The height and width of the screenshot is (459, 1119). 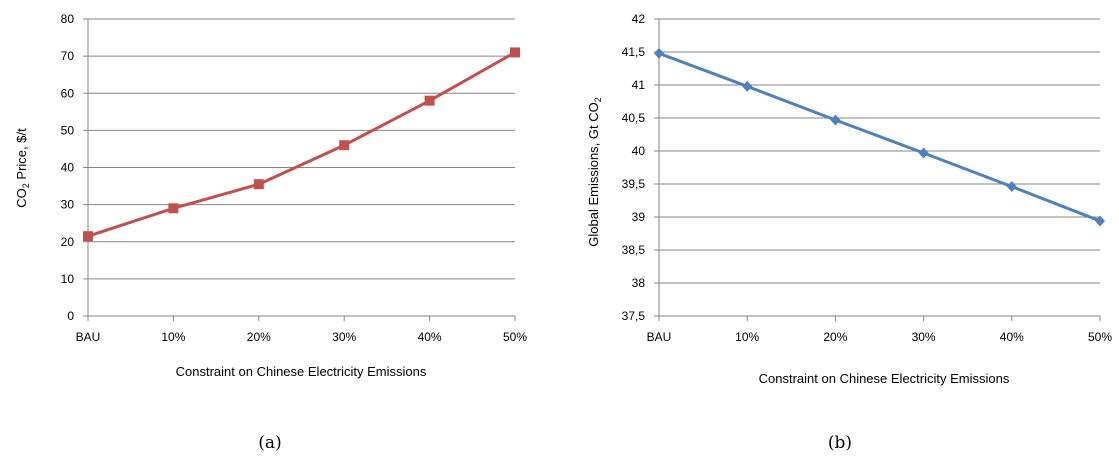 What do you see at coordinates (634, 184) in the screenshot?
I see `y-tick-label: 39,5` at bounding box center [634, 184].